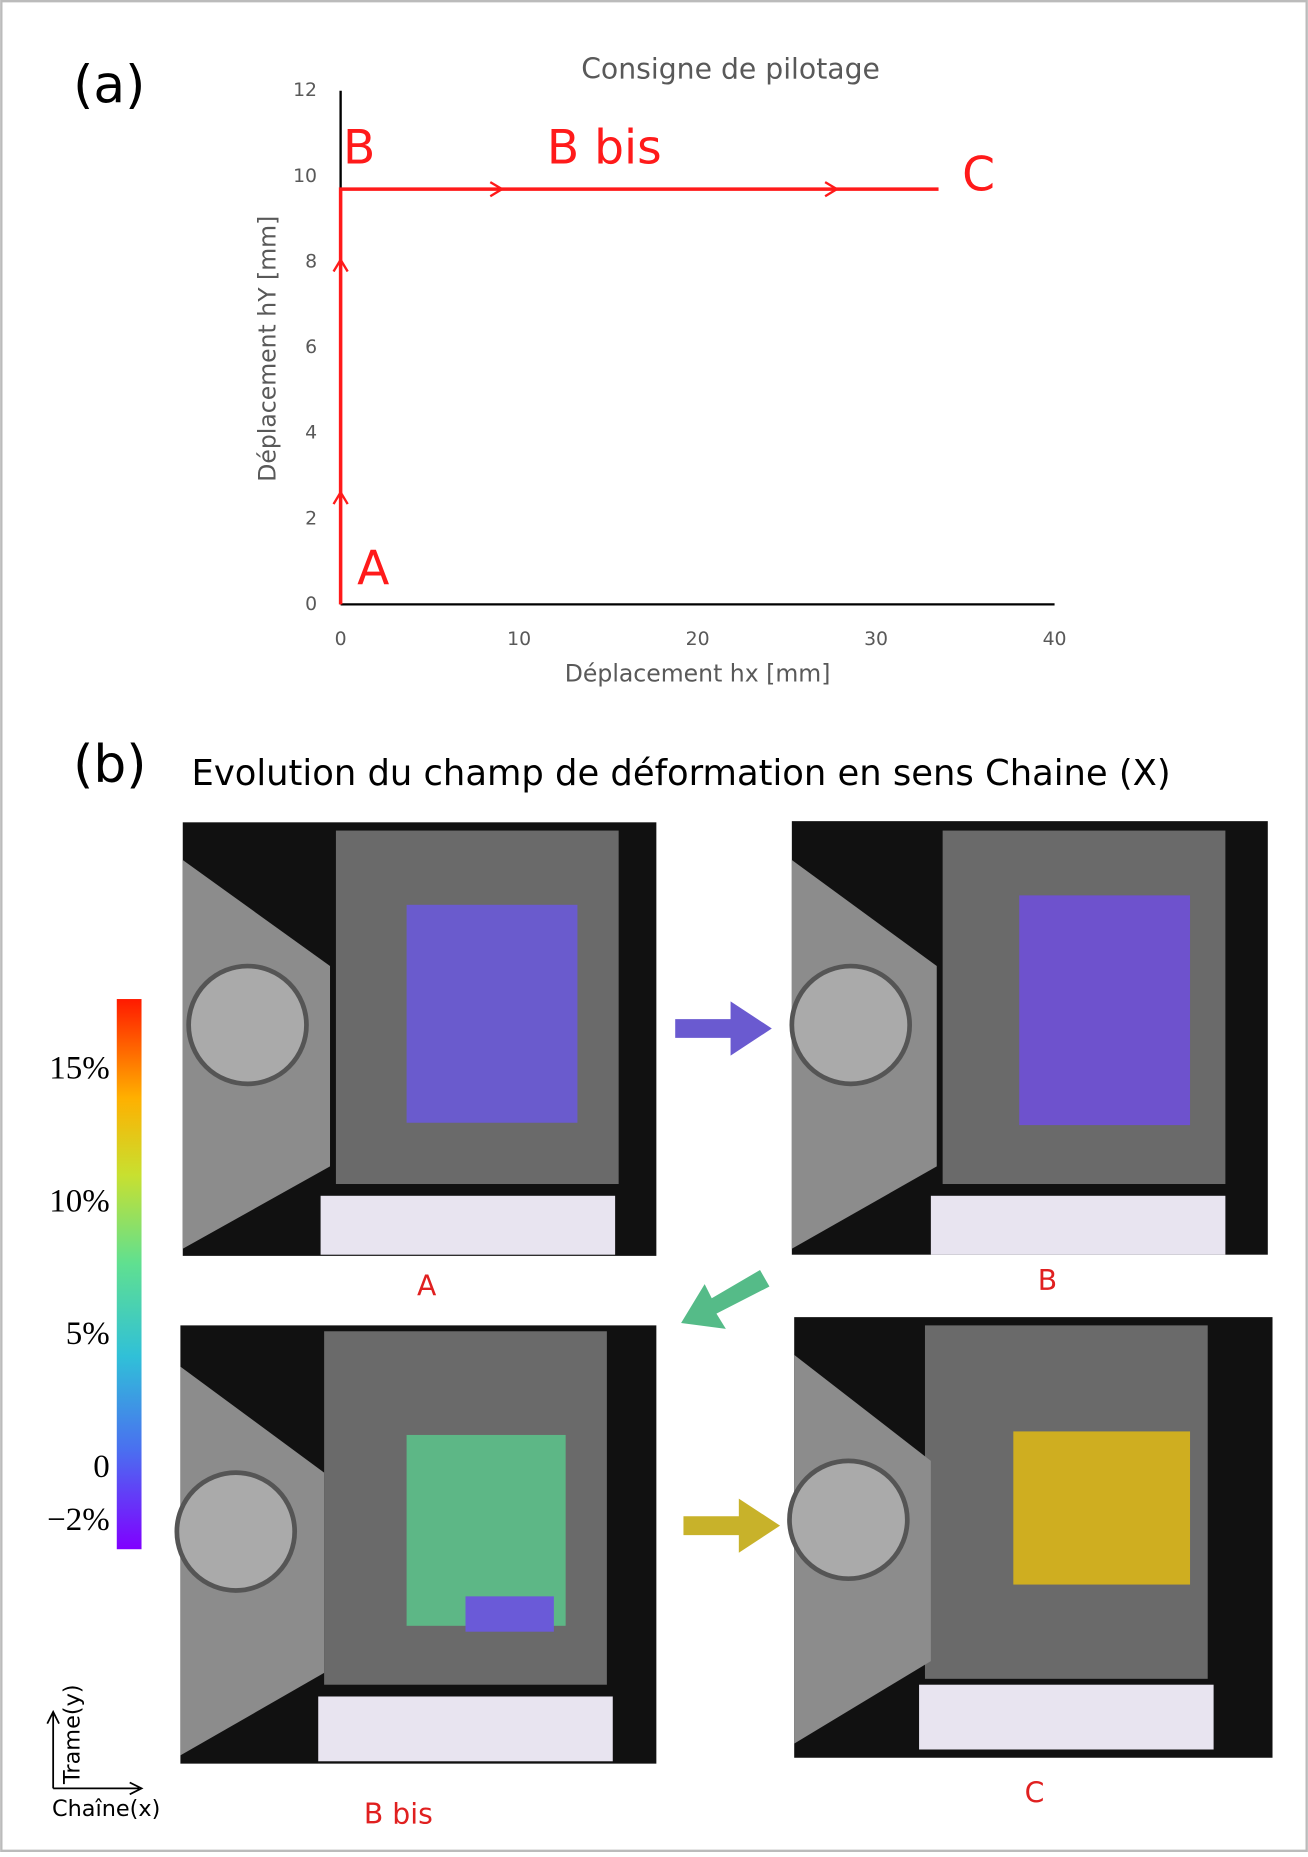 This screenshot has height=1857, width=1308. Describe the element at coordinates (359, 147) in the screenshot. I see `annotation: B` at that location.